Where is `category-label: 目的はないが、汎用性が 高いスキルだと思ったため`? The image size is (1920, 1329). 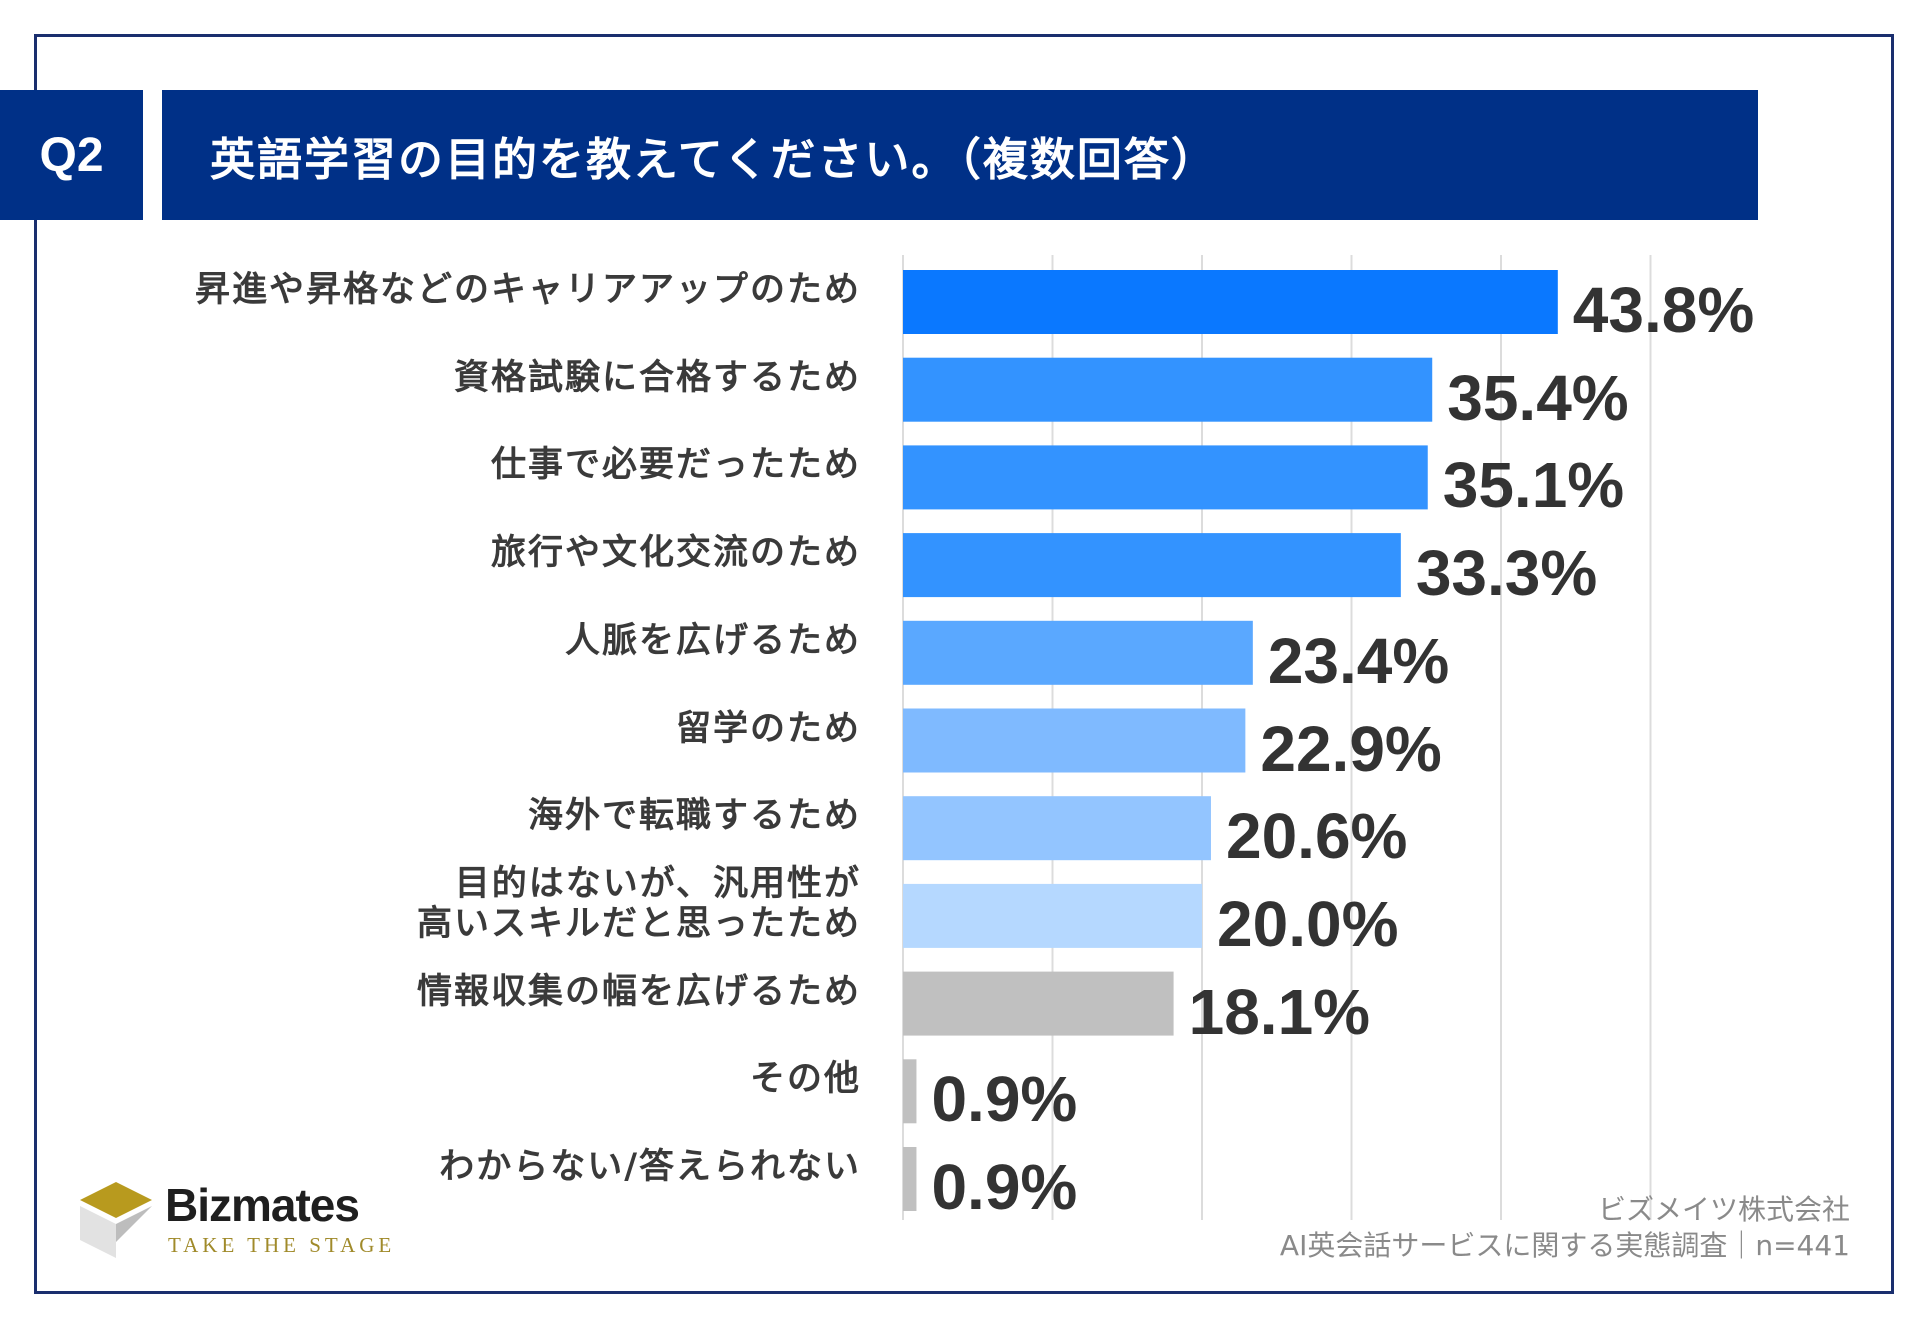
category-label: 目的はないが、汎用性が 高いスキルだと思ったため is located at coordinates (638, 903).